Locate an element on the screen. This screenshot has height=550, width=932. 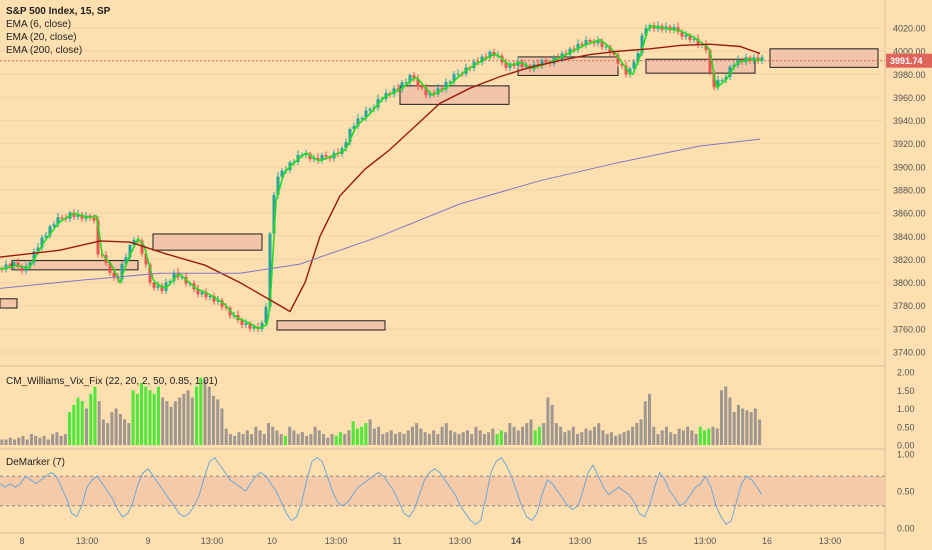
demarker-legend: DeMarker (7) is located at coordinates (35, 462).